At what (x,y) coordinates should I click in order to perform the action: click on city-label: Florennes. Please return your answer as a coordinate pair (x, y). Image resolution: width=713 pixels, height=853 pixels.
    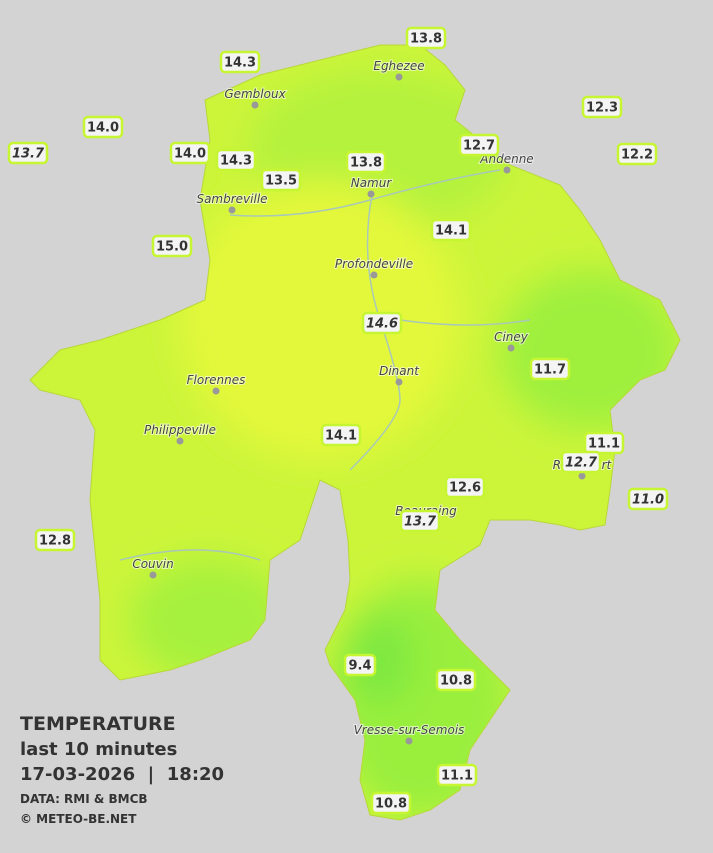
    Looking at the image, I should click on (216, 380).